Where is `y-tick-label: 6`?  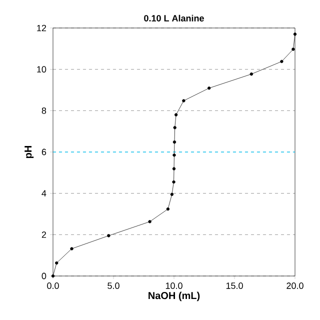
y-tick-label: 6 is located at coordinates (44, 152).